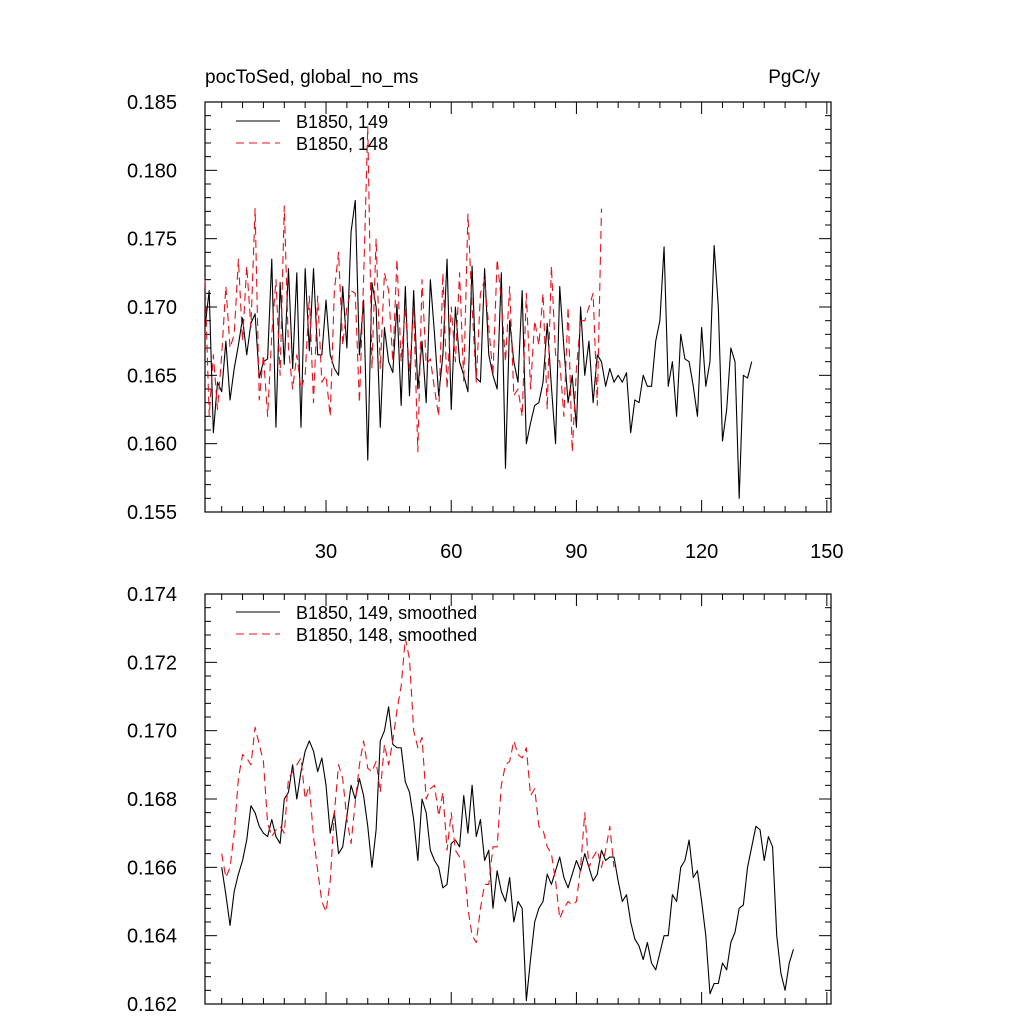 This screenshot has height=1029, width=1024. Describe the element at coordinates (826, 552) in the screenshot. I see `top-x-tick-label: 150` at that location.